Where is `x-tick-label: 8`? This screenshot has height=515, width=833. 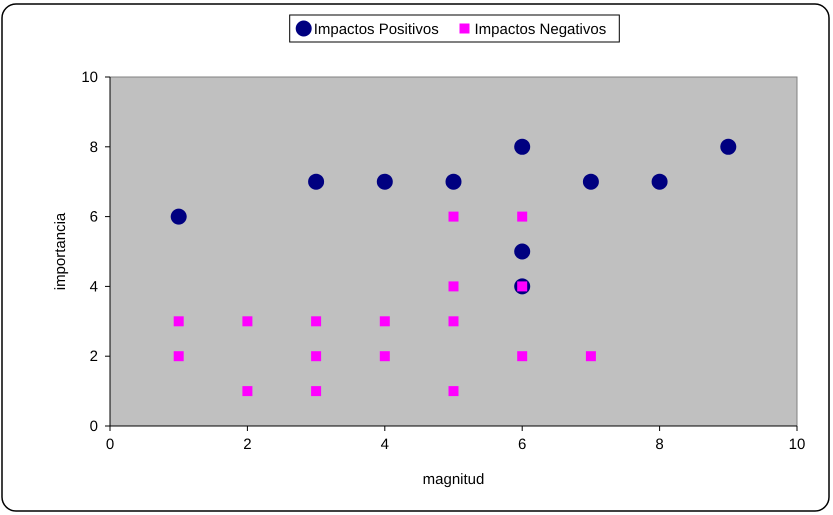
x-tick-label: 8 is located at coordinates (659, 444).